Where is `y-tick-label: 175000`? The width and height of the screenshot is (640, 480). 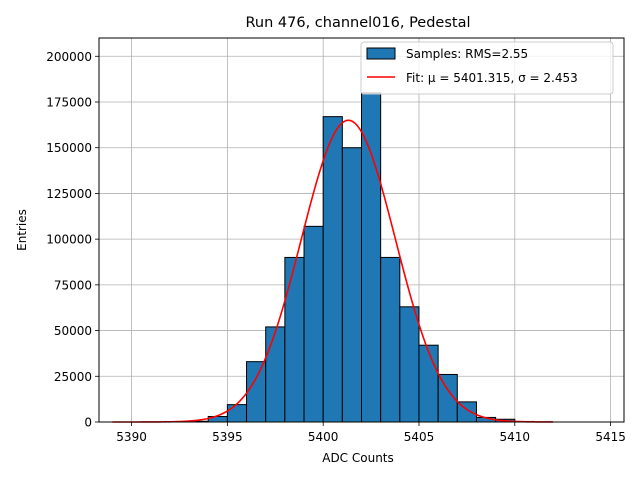 y-tick-label: 175000 is located at coordinates (69, 103).